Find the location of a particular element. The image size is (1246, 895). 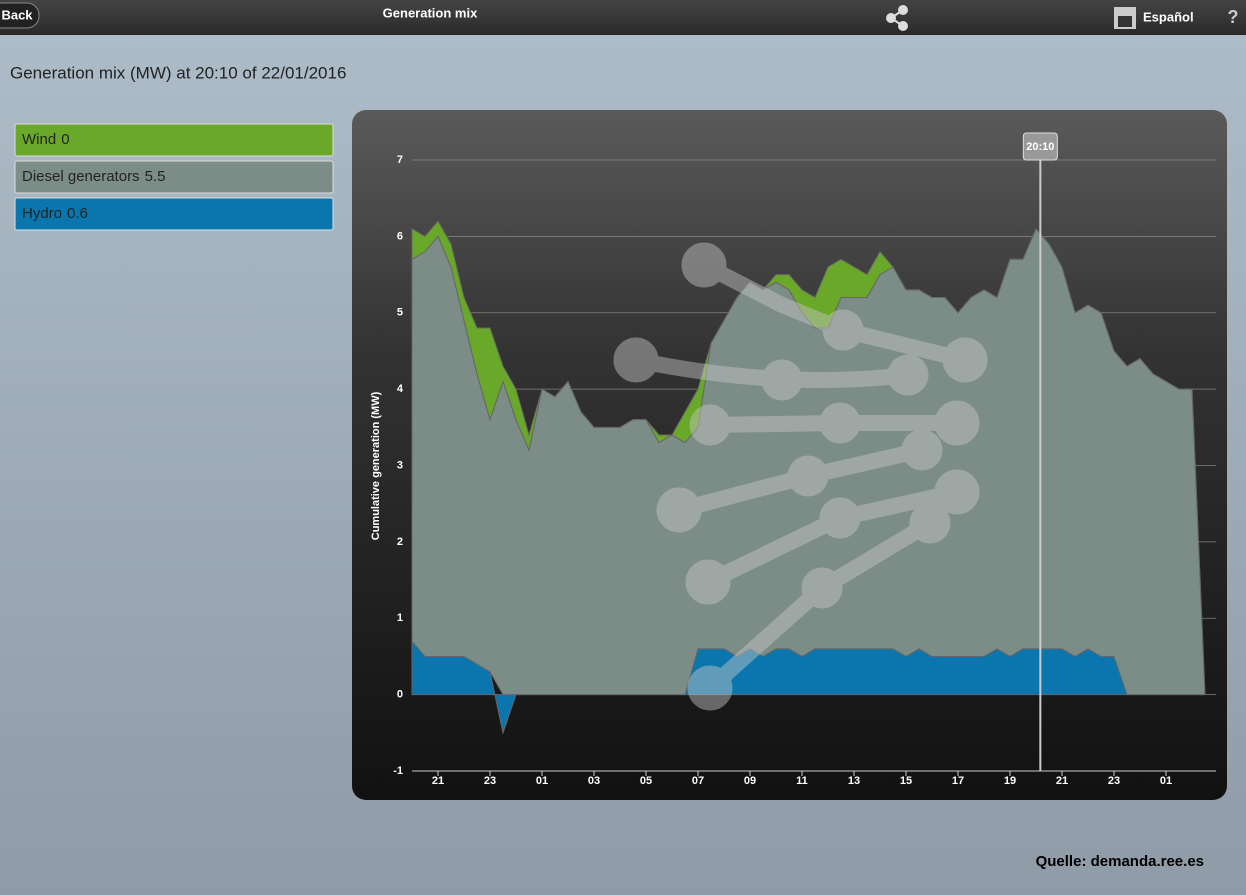

y-tick-label: 6 is located at coordinates (400, 236).